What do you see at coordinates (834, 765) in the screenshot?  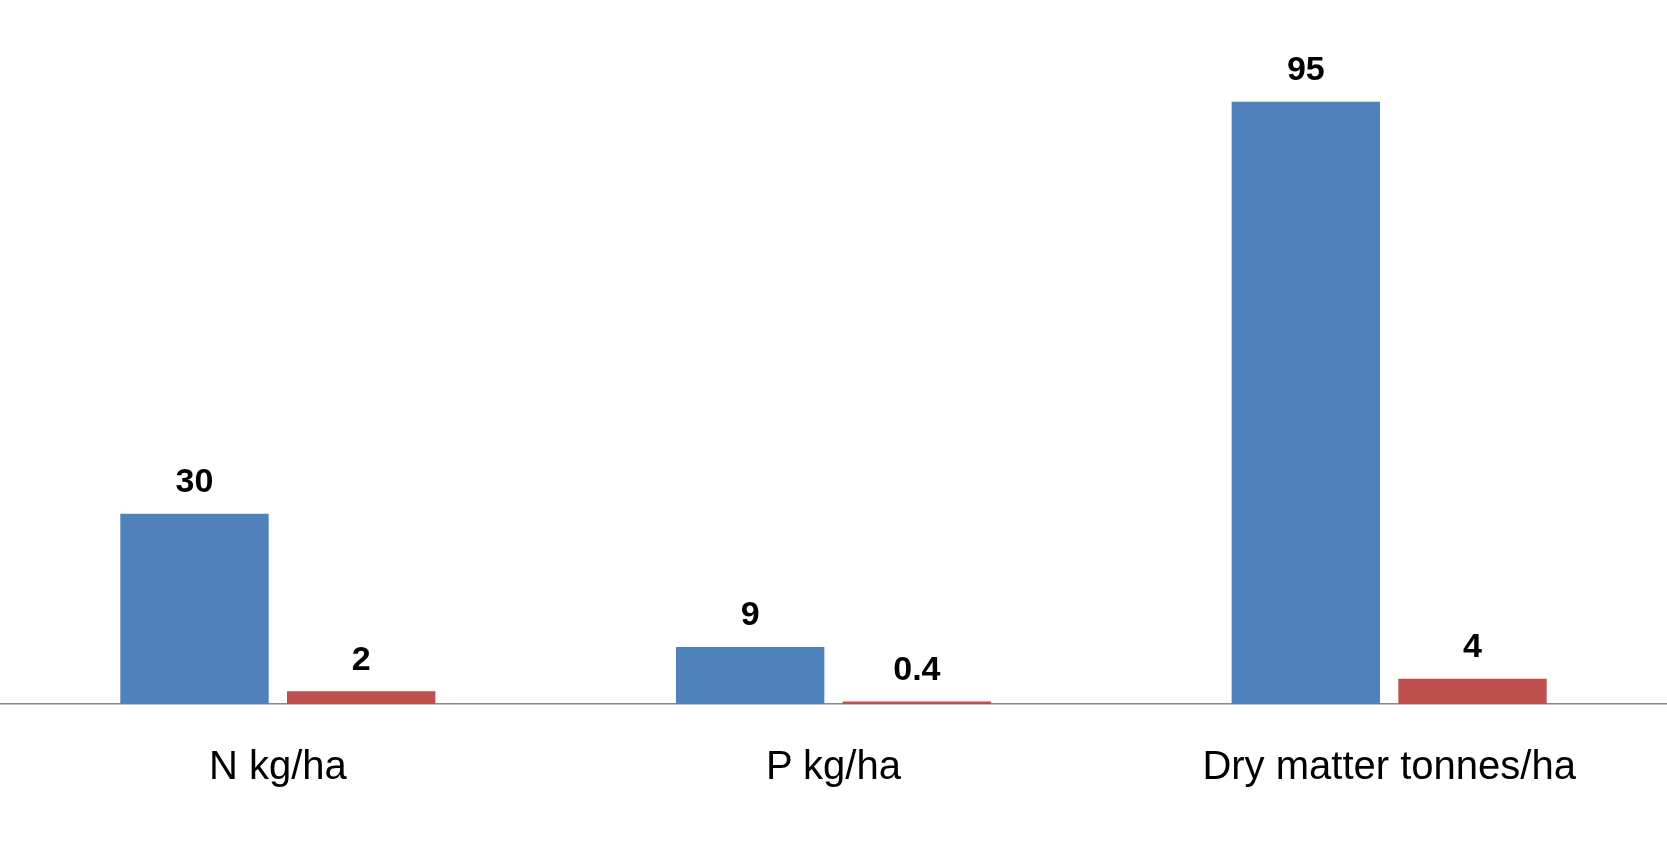 I see `x-tick-label: P kg/ha` at bounding box center [834, 765].